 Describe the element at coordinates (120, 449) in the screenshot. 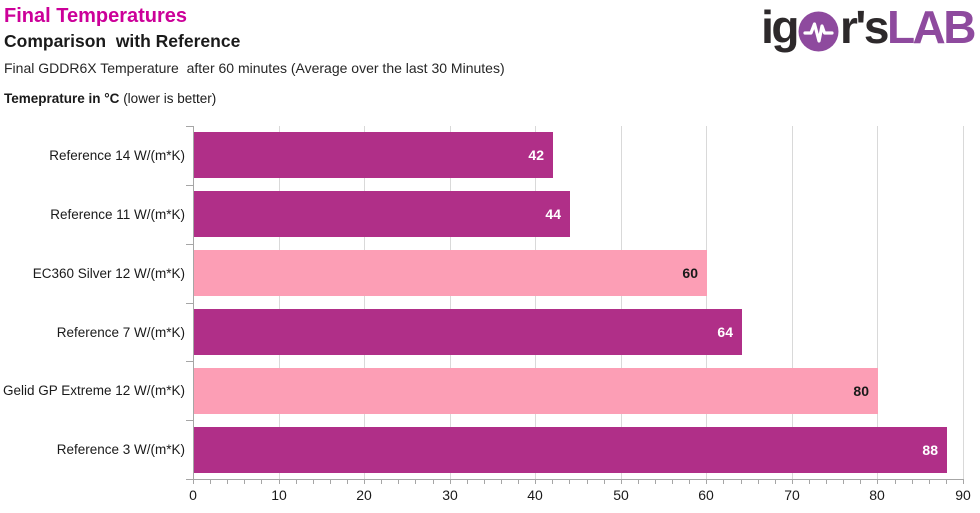

I see `category-label: Reference 3 W/(m*K)` at that location.